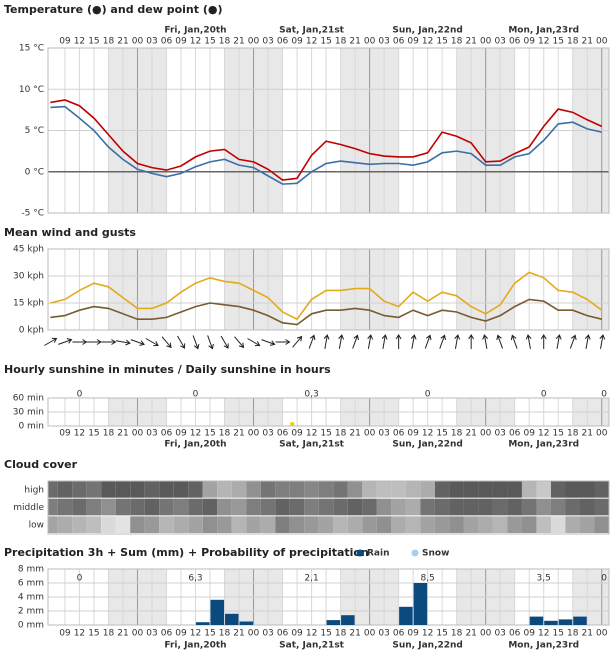 This screenshot has width=614, height=655. What do you see at coordinates (435, 554) in the screenshot?
I see `legend-label: Snow` at bounding box center [435, 554].